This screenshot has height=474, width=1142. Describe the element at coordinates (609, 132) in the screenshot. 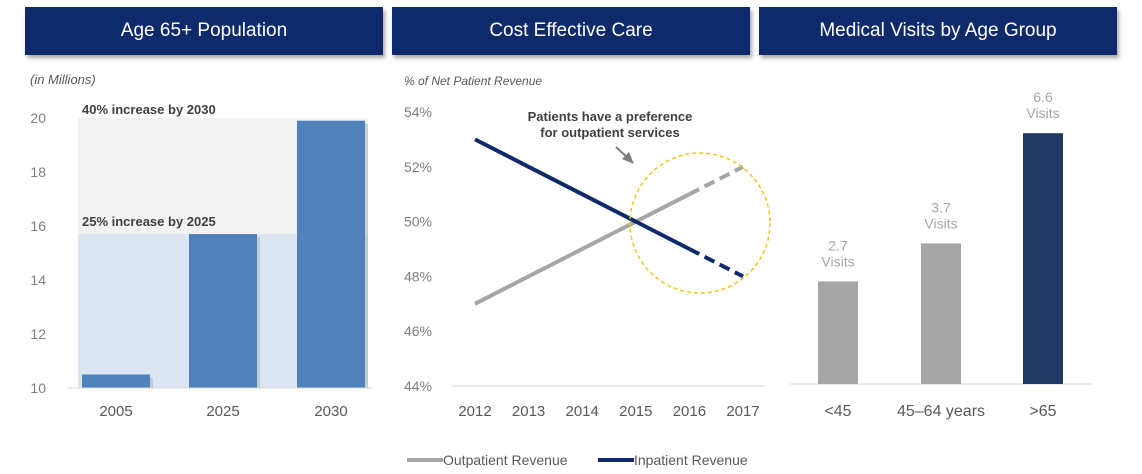

I see `annotation-line-2: for outpatient services` at that location.